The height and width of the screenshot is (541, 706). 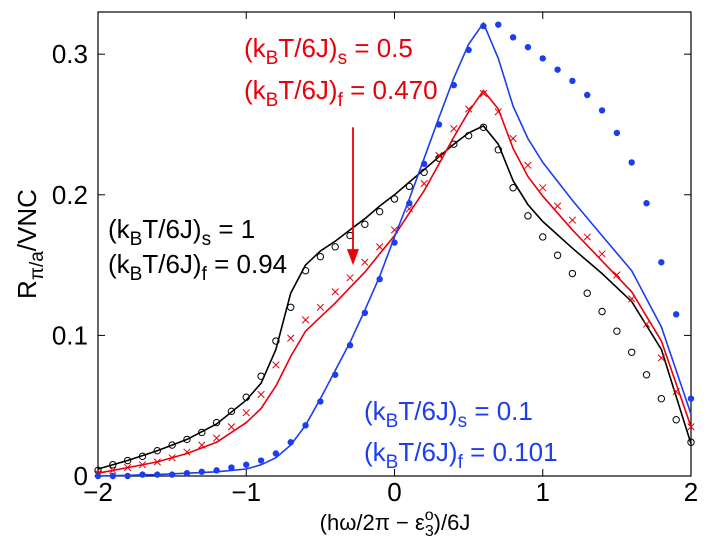 What do you see at coordinates (352, 257) in the screenshot?
I see `arrow-head` at bounding box center [352, 257].